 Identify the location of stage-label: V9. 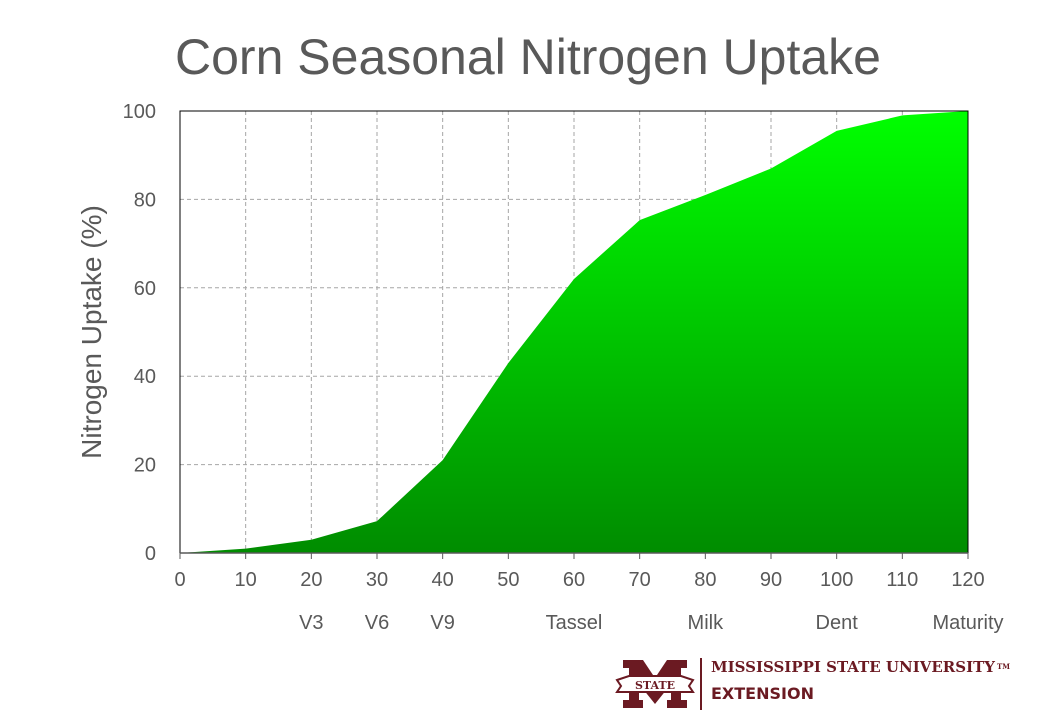
(442, 623).